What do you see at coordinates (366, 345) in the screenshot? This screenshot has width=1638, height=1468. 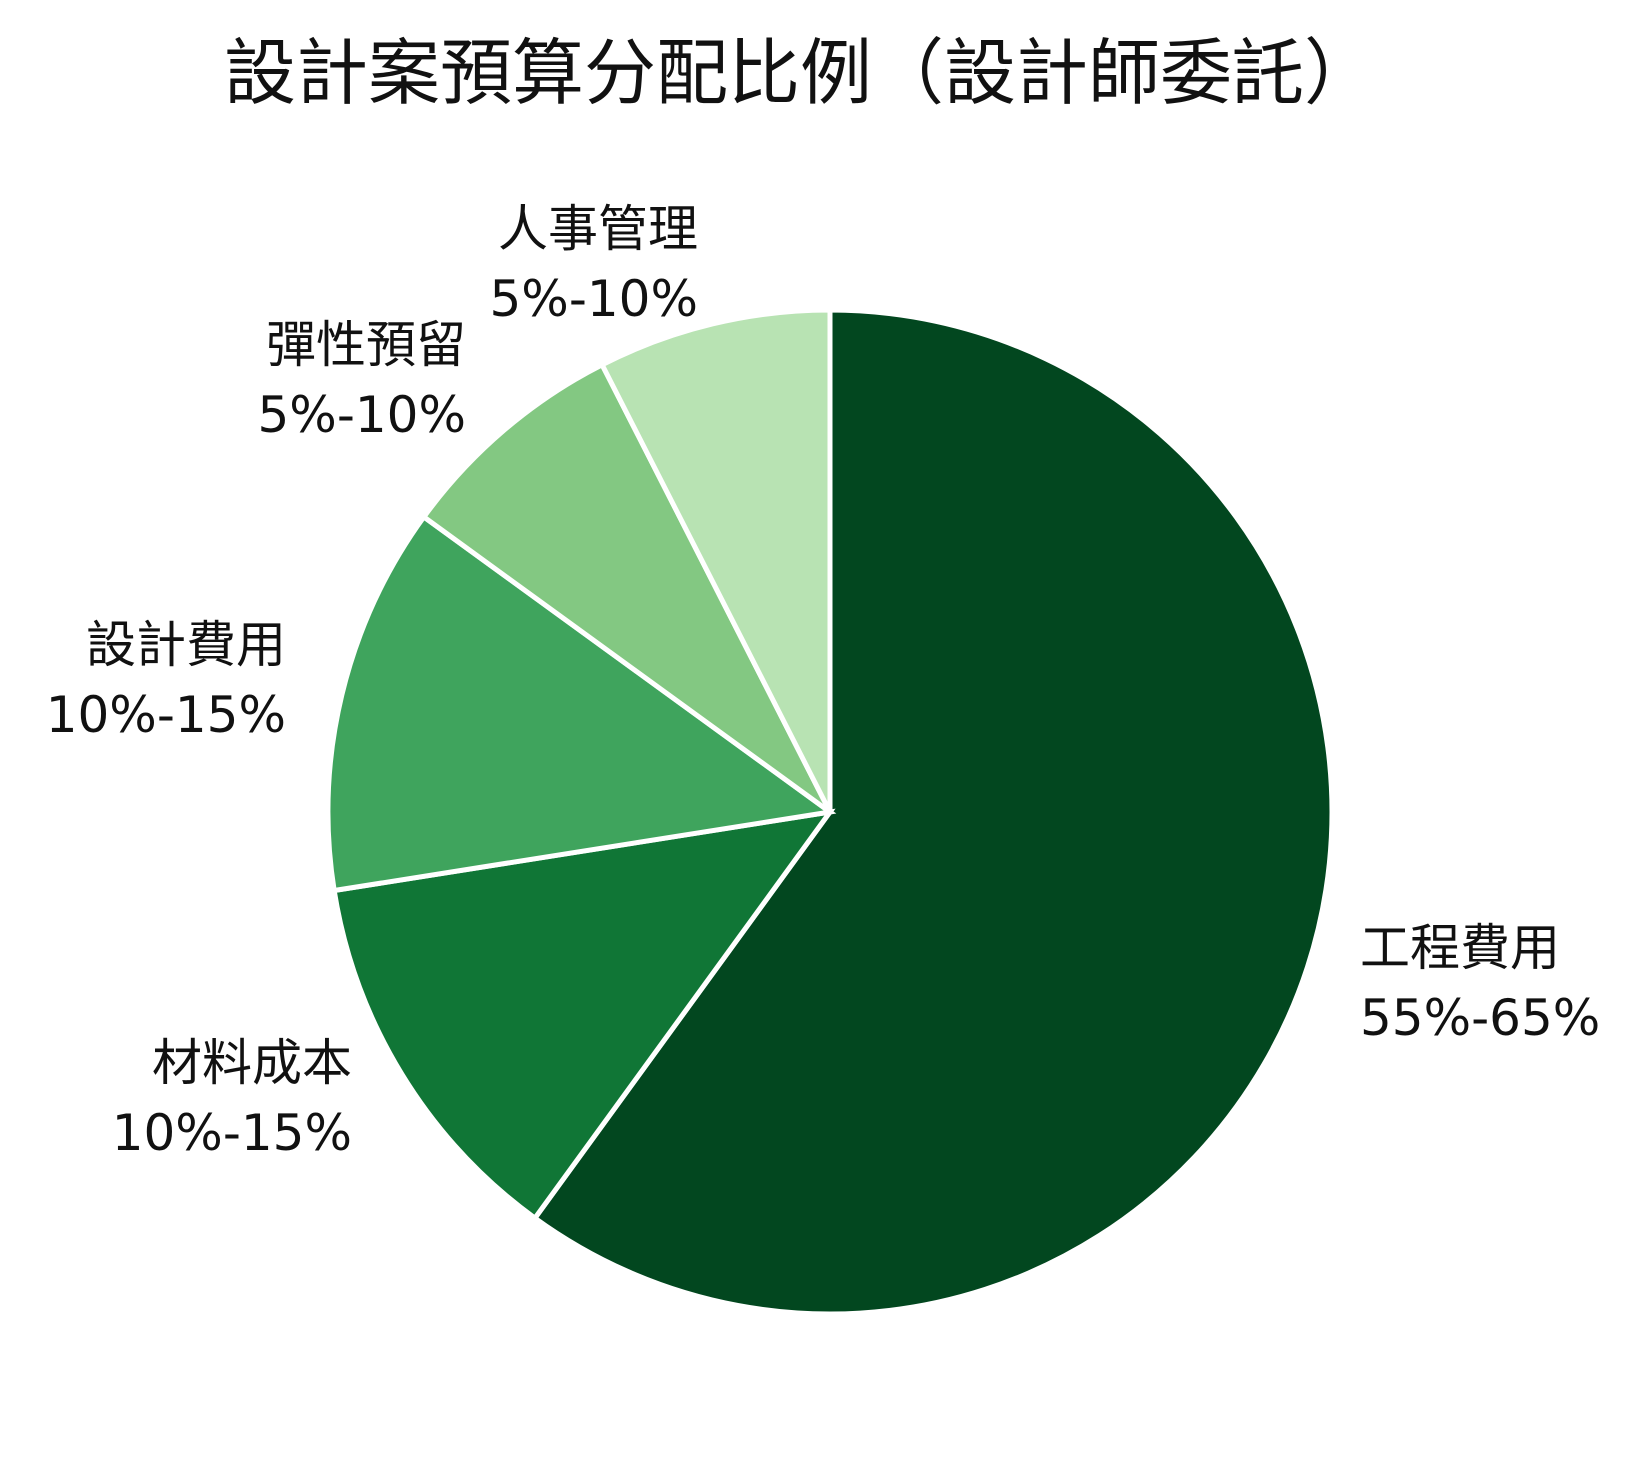 I see `slice-label-name: 彈性預留` at bounding box center [366, 345].